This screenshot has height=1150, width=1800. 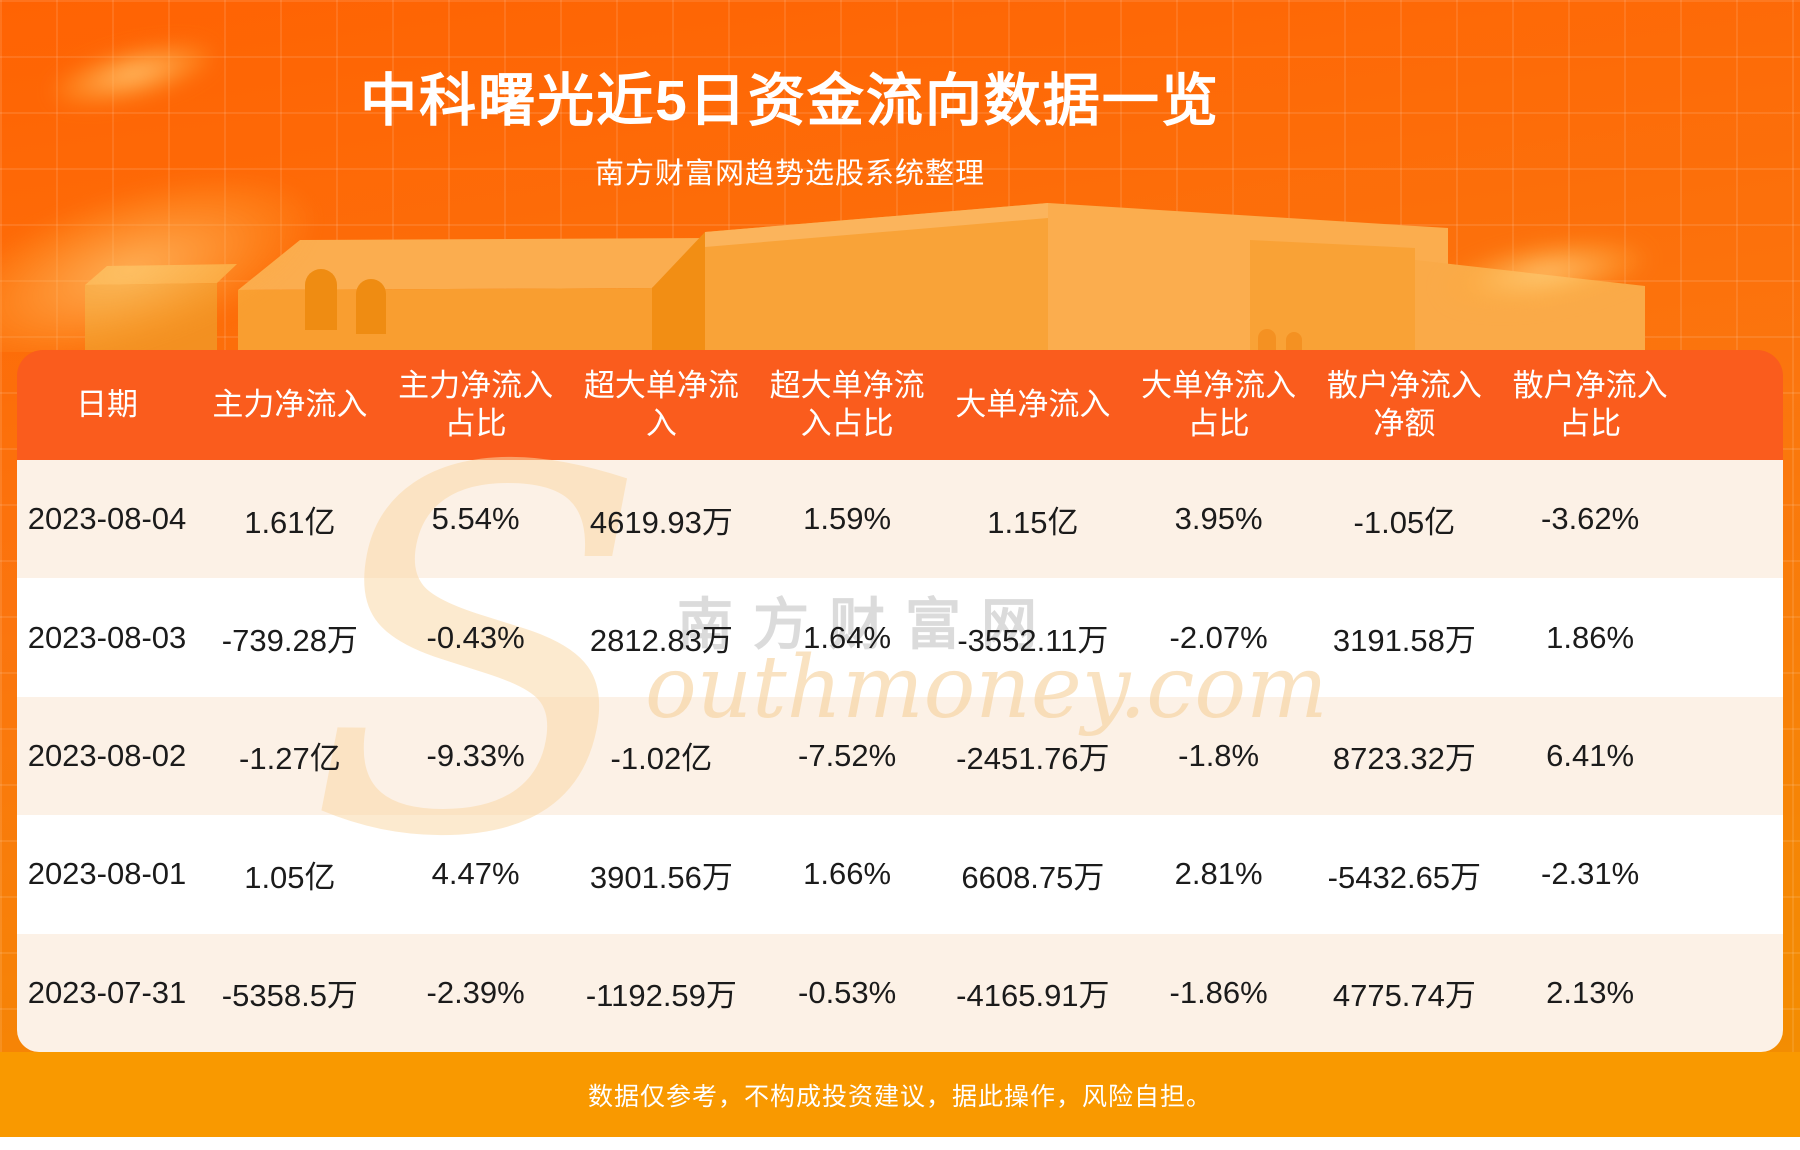 What do you see at coordinates (1590, 637) in the screenshot?
I see `table-cell: 1.86%` at bounding box center [1590, 637].